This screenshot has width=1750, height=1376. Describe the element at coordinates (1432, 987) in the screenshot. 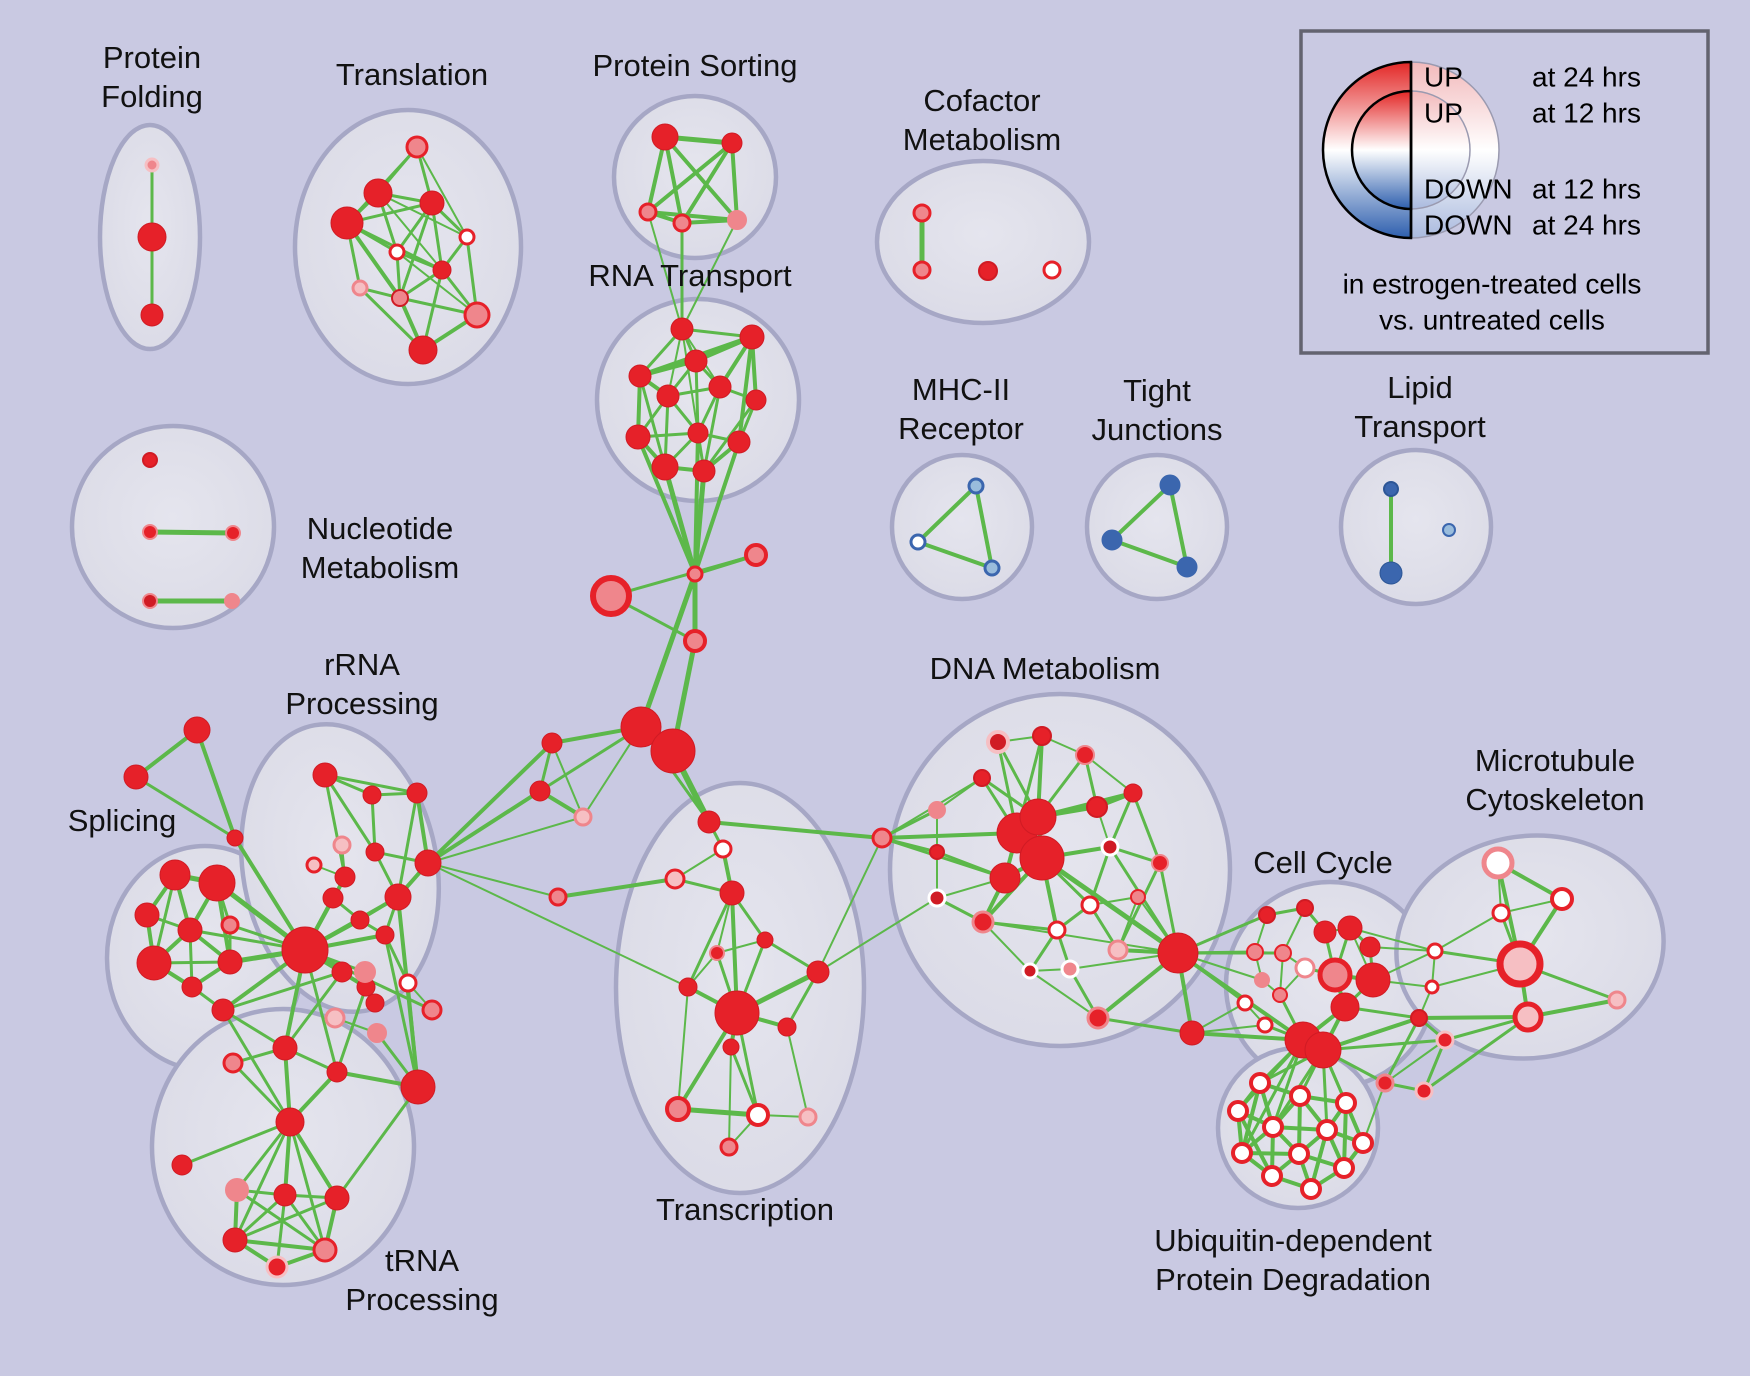

I see `gene-node-m6` at that location.